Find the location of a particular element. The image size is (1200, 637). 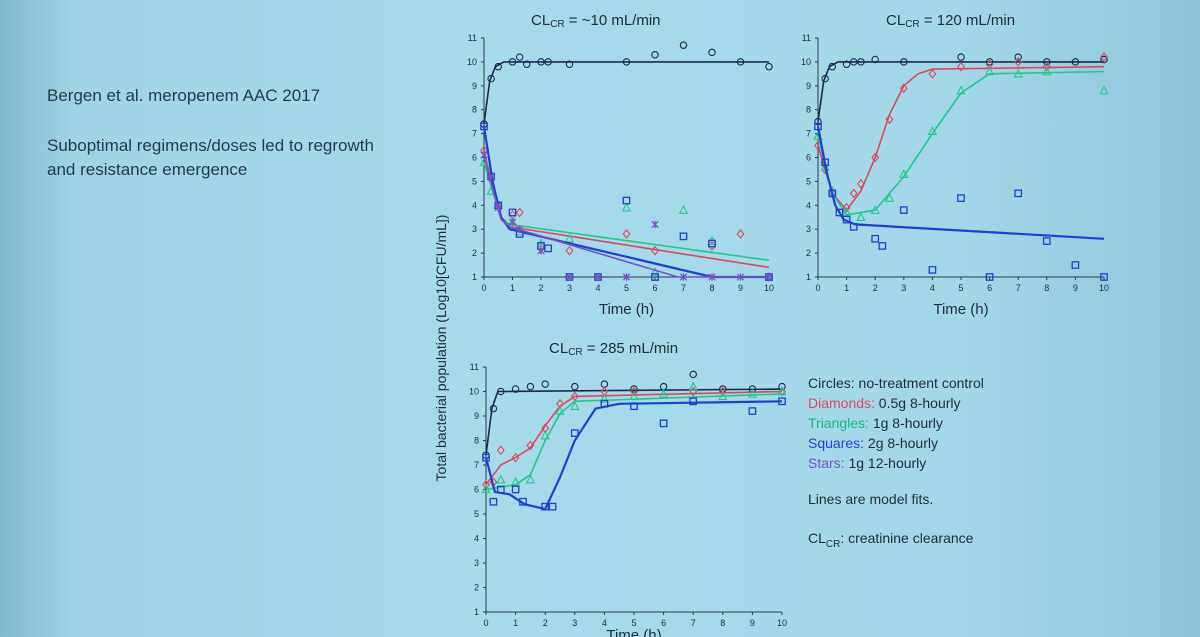

legend-diamonds: Diamonds: 0.5g 8-hourly is located at coordinates (884, 403).